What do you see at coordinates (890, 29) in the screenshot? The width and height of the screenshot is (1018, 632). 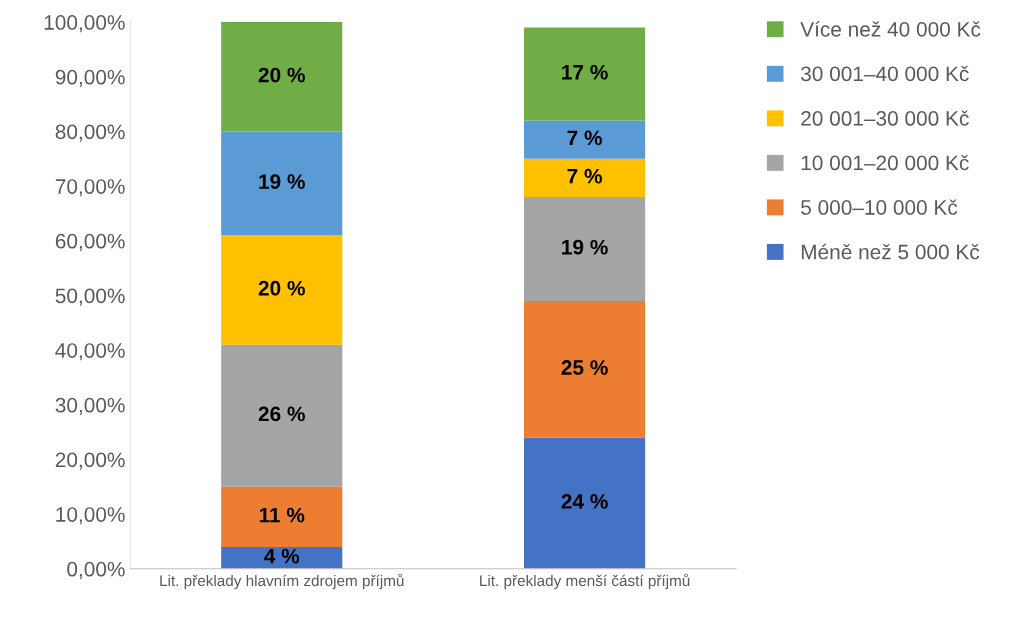 I see `legend-label: Více než 40 000 Kč` at bounding box center [890, 29].